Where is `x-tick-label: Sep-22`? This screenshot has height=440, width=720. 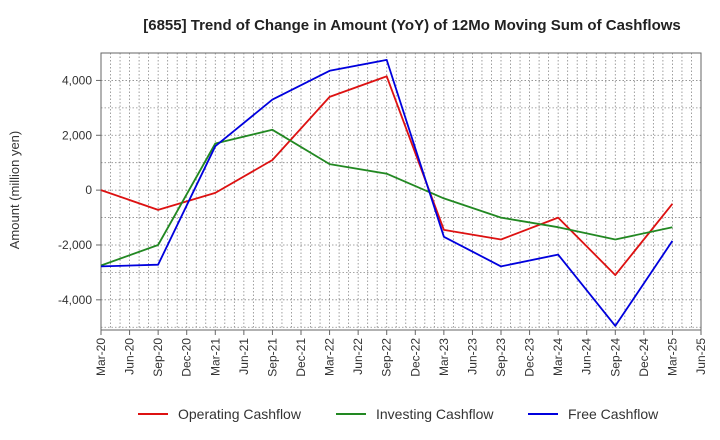
x-tick-label: Sep-22 is located at coordinates (387, 357).